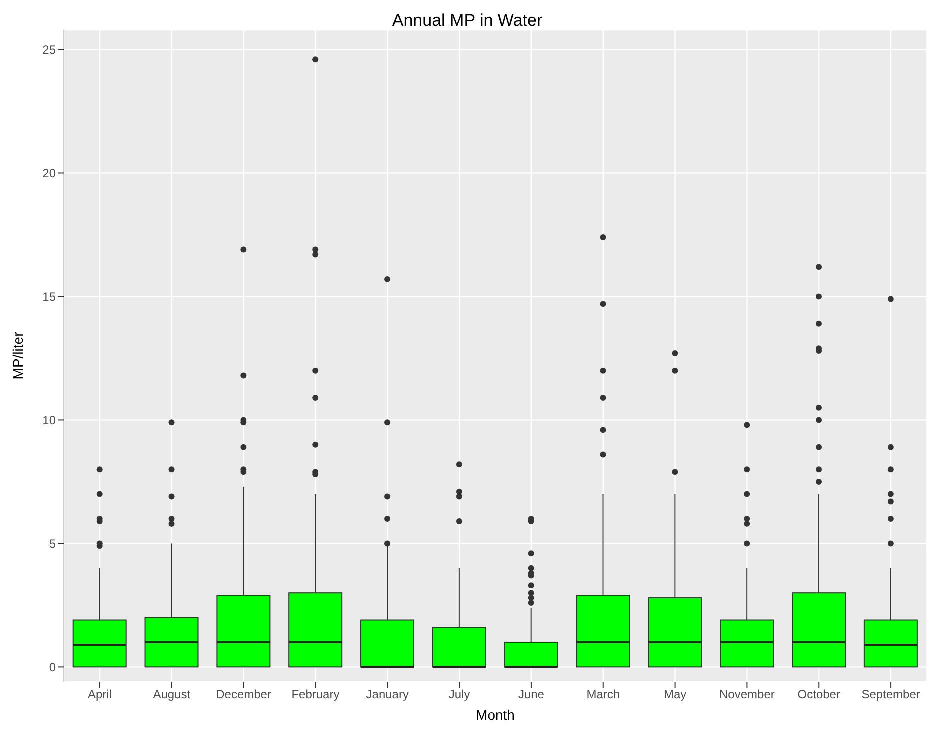  I want to click on y-axis-title: MP/liter, so click(18, 356).